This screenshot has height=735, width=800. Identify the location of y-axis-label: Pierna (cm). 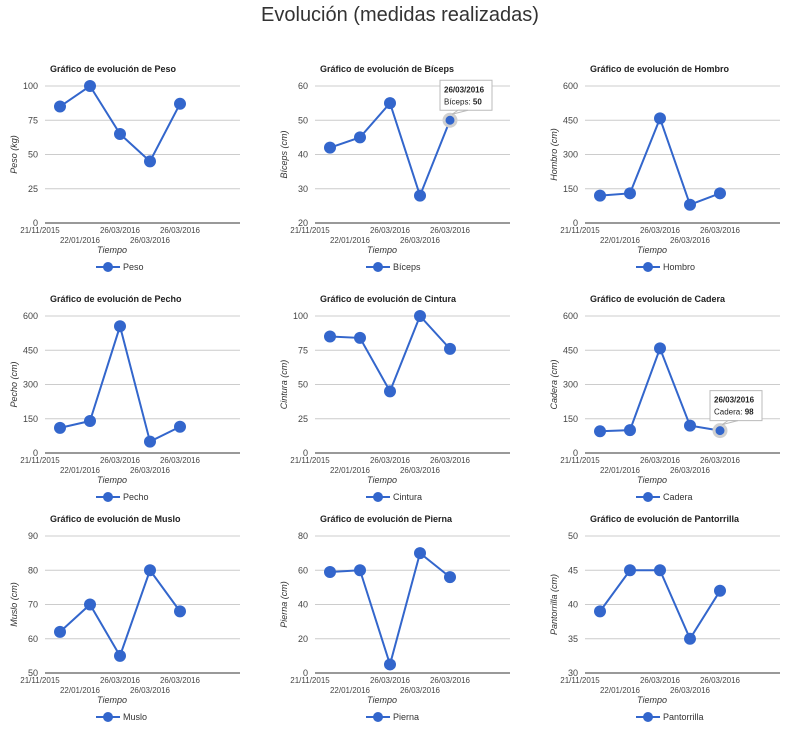
(284, 604).